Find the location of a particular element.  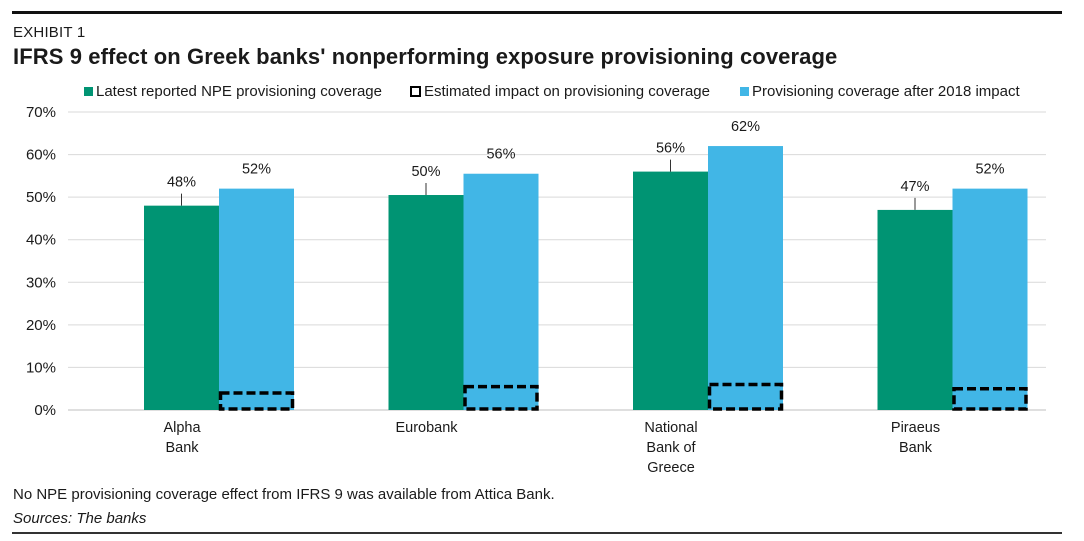

category-label: Greece is located at coordinates (671, 468).